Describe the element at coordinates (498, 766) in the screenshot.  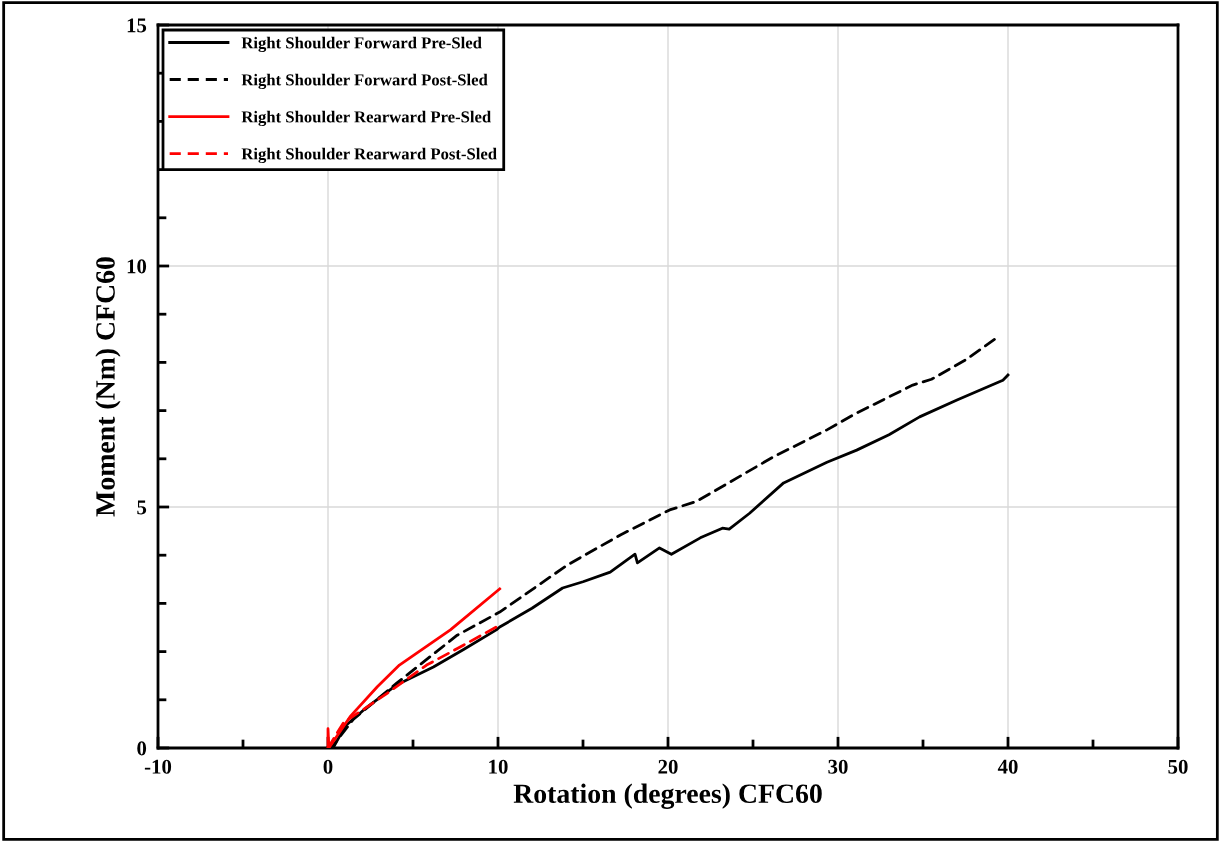
I see `x-tick-label: 10` at that location.